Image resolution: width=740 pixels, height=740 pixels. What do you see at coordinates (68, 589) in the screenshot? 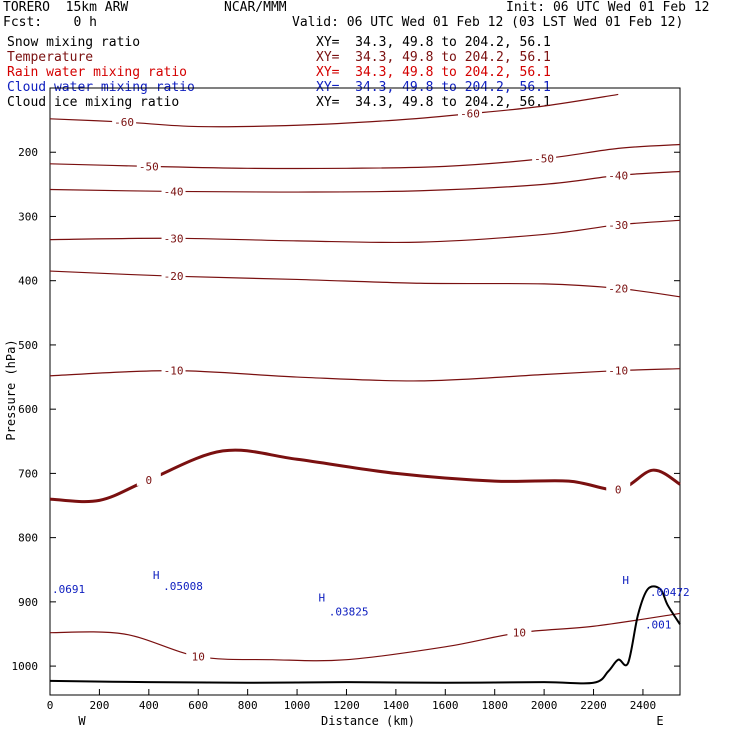
I see `cloud-water-max-label: .0691` at bounding box center [68, 589].